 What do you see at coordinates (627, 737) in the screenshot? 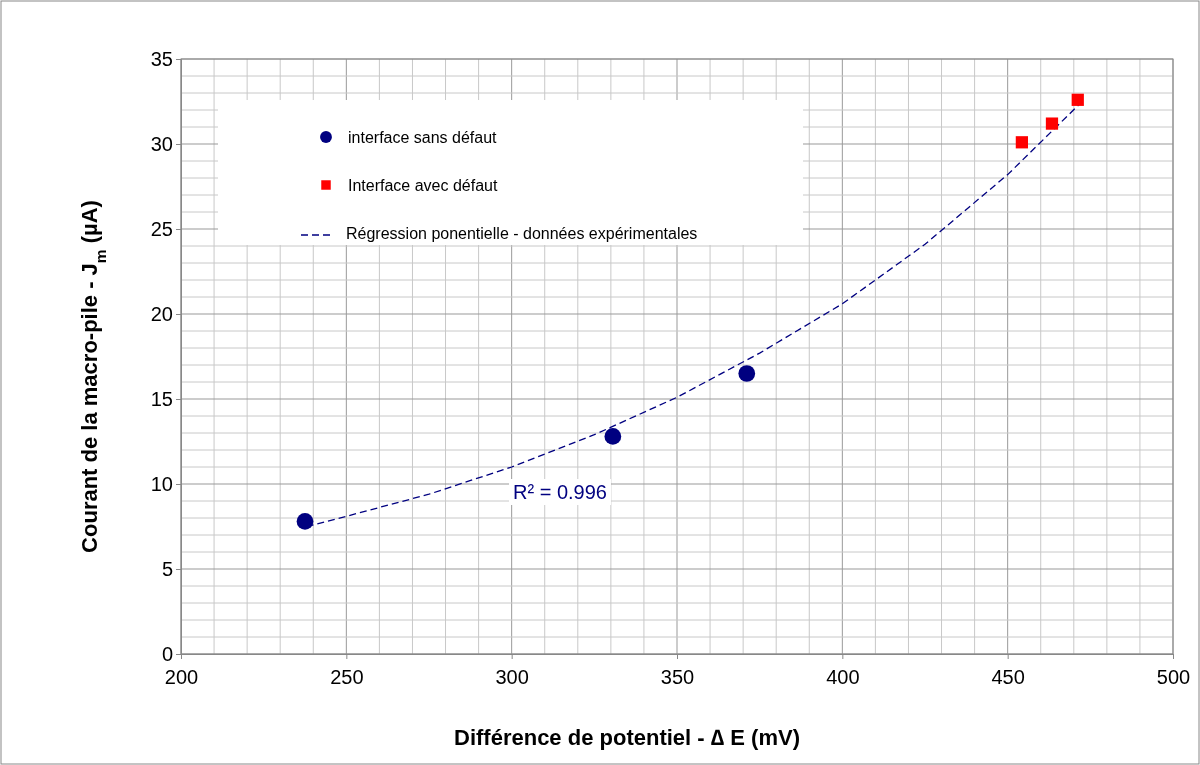
I see `x-axis-title: Différence de potentiel - ∆ E (mV)` at bounding box center [627, 737].